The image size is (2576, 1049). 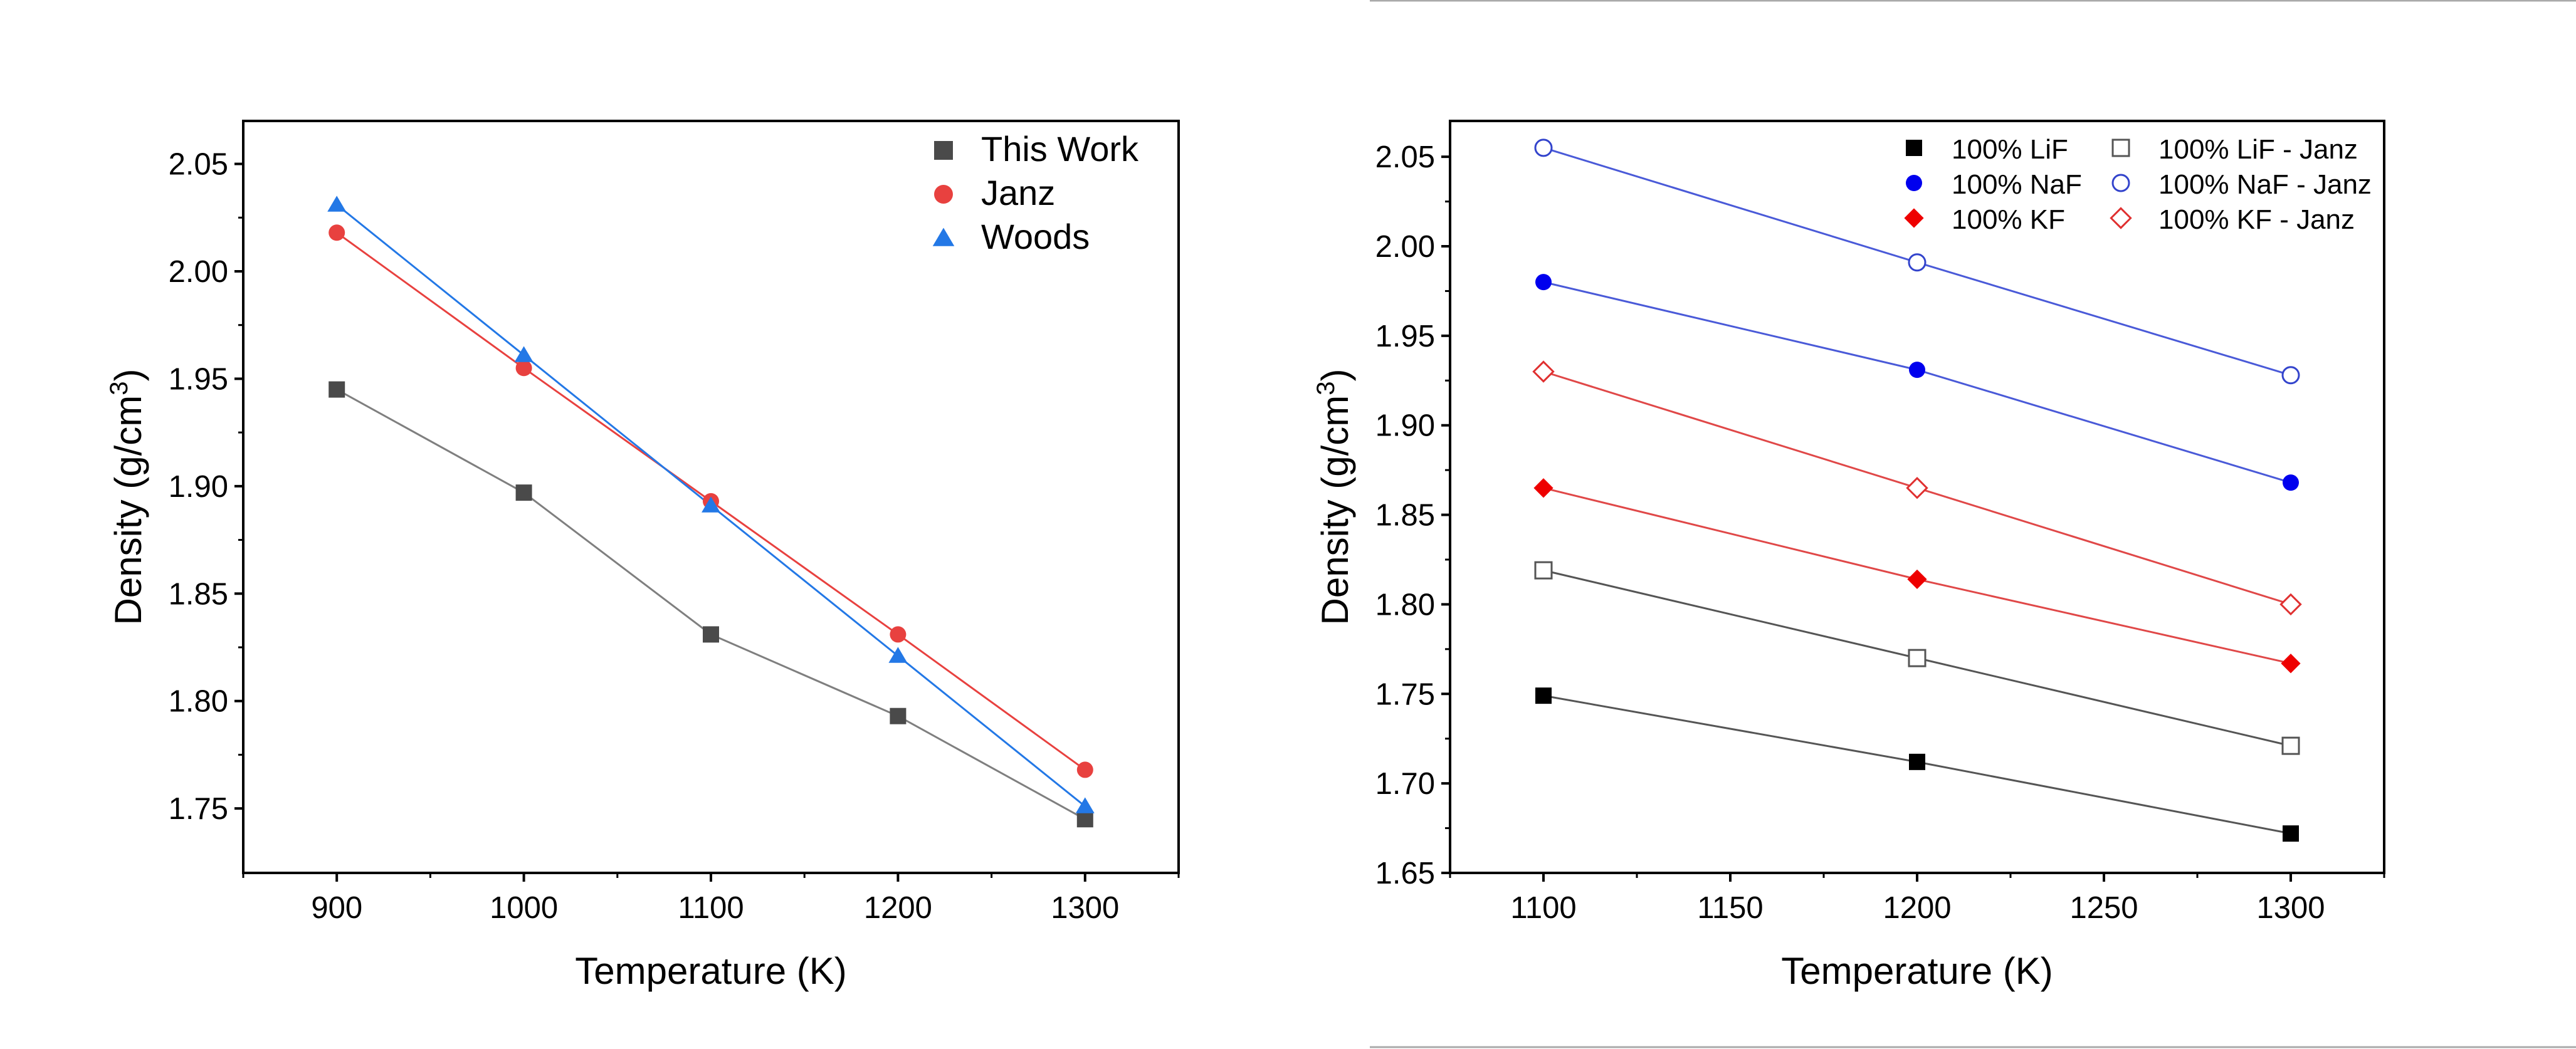 What do you see at coordinates (2290, 908) in the screenshot?
I see `right-x-tick-label-4: 1300` at bounding box center [2290, 908].